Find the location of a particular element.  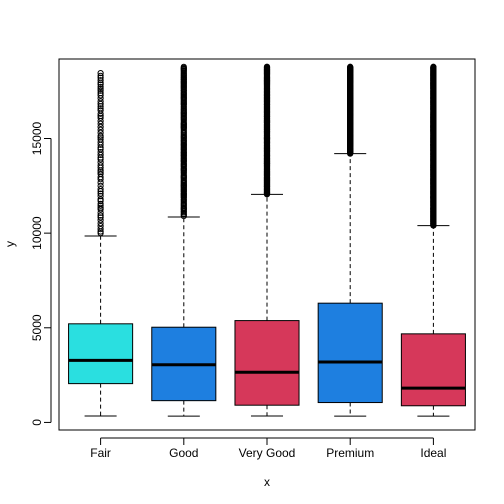

x-tick-label: Fair is located at coordinates (100, 453).